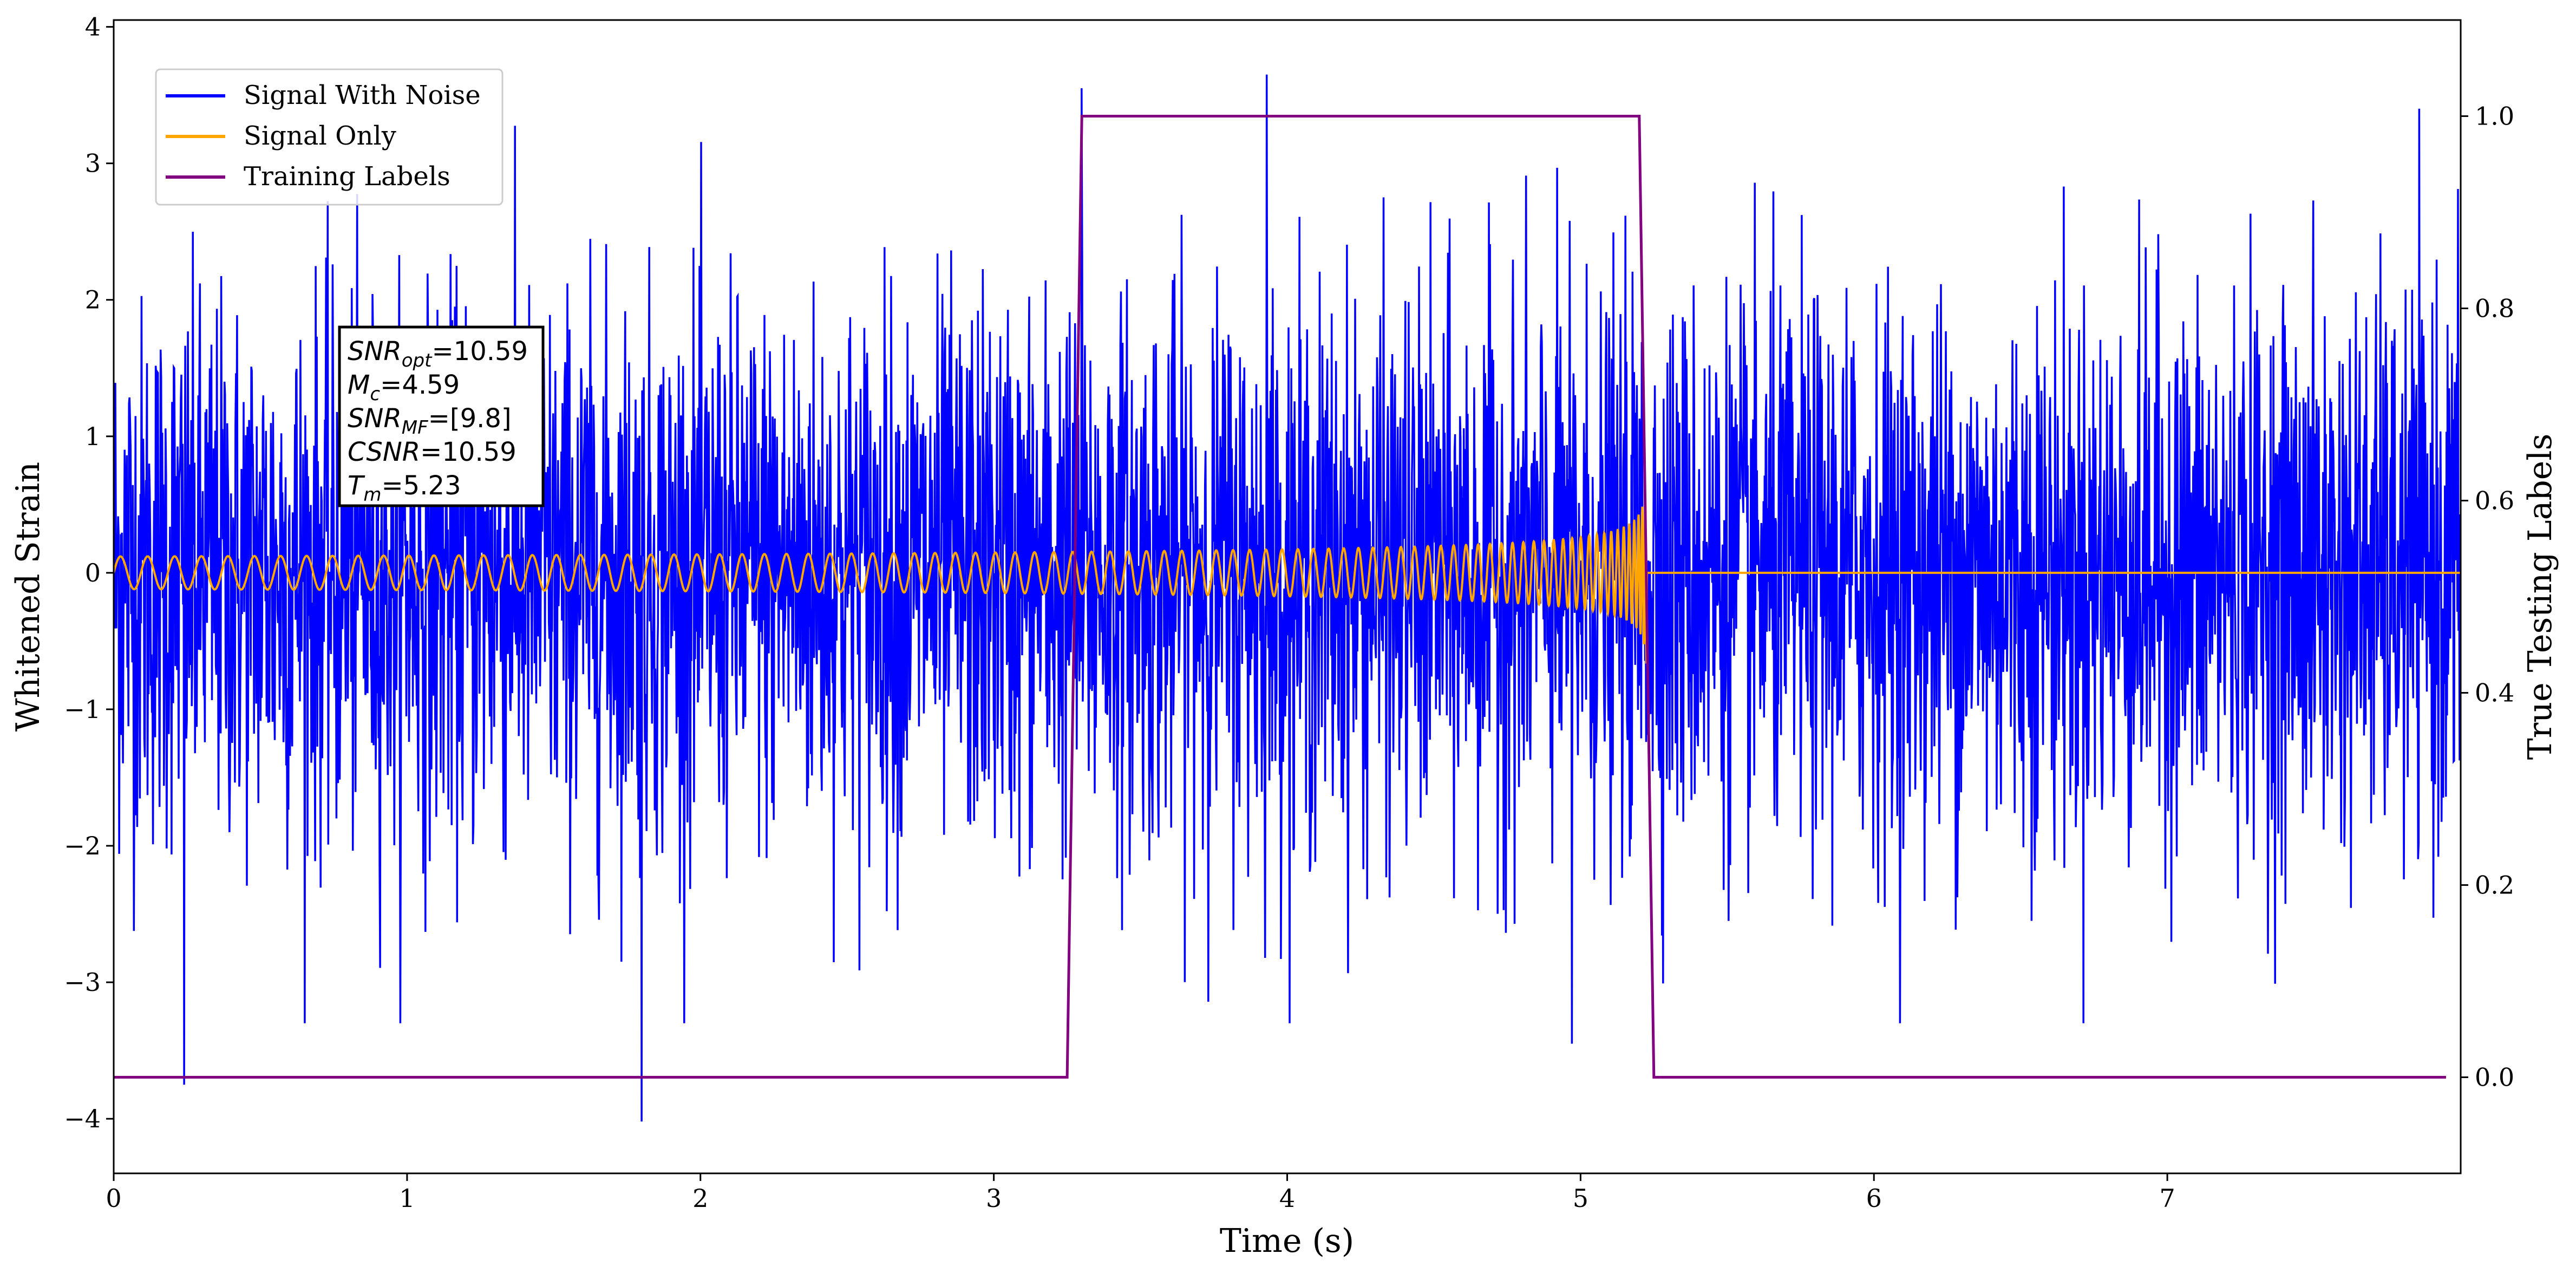  I want to click on x-tick-label: 3, so click(994, 1198).